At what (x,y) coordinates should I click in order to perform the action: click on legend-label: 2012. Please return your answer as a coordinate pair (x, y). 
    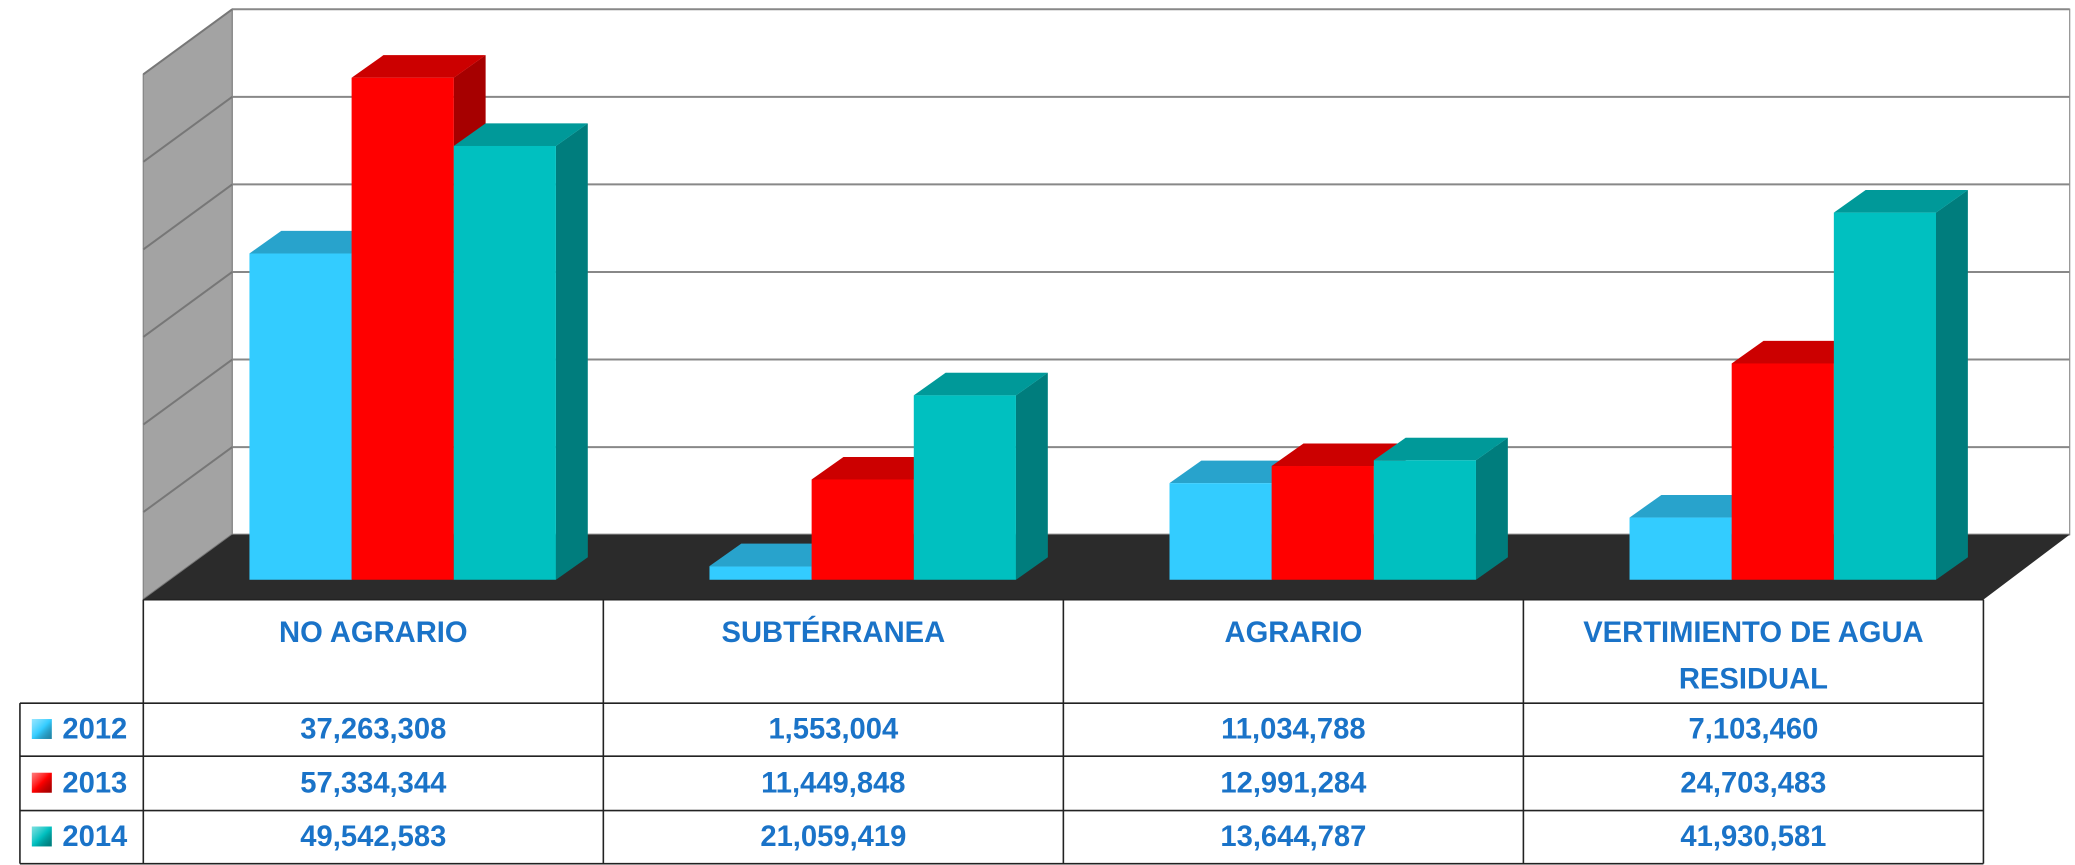
    Looking at the image, I should click on (94, 730).